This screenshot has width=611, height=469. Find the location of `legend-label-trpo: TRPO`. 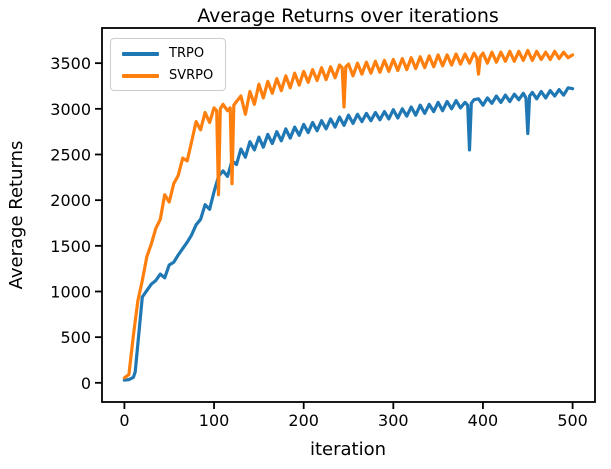

legend-label-trpo: TRPO is located at coordinates (187, 53).